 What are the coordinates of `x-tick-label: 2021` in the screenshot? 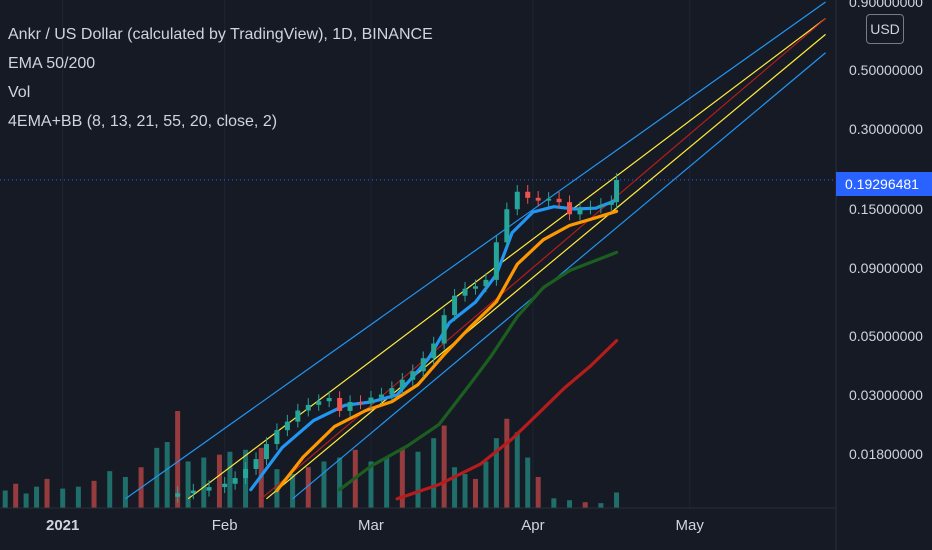 It's located at (62, 525).